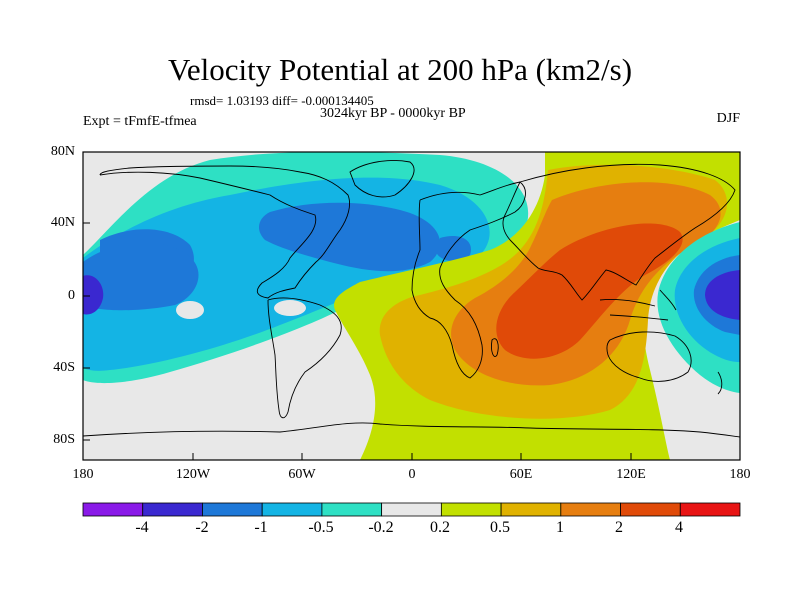  What do you see at coordinates (64, 367) in the screenshot?
I see `lat-label: 40S` at bounding box center [64, 367].